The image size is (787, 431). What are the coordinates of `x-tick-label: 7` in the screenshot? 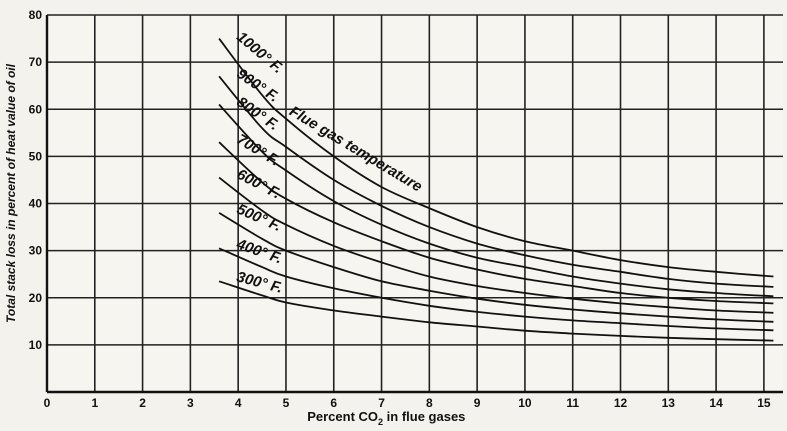 It's located at (381, 403).